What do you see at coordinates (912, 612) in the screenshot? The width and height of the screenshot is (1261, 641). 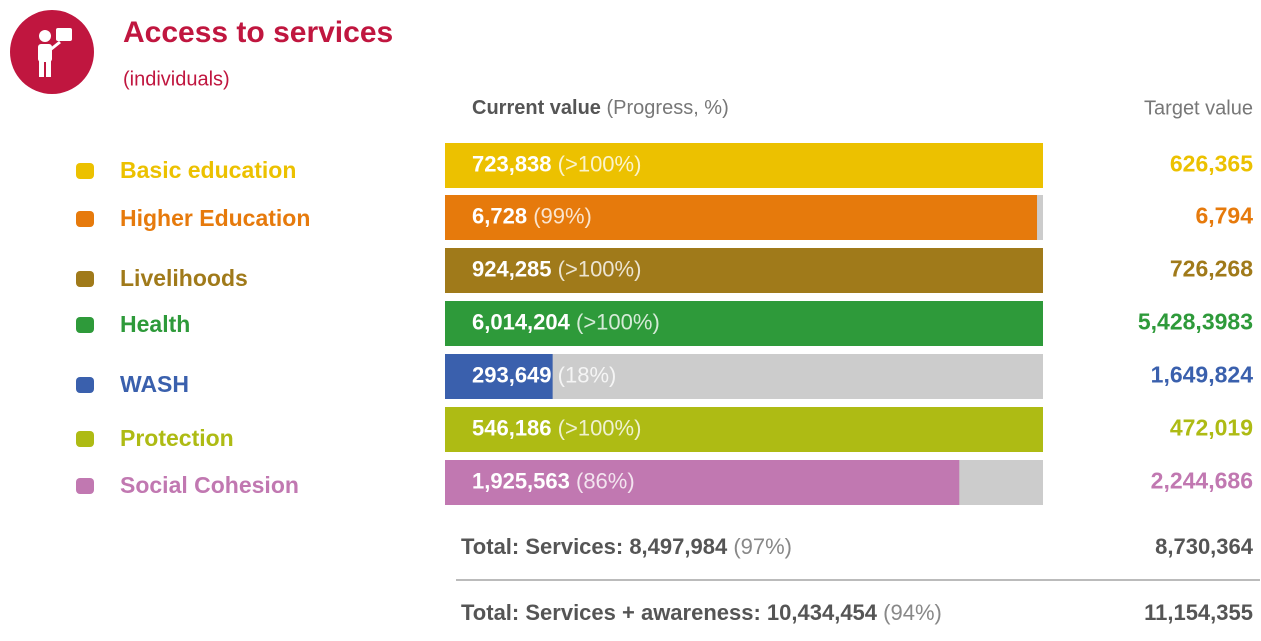 I see `total-progress: (94%)` at bounding box center [912, 612].